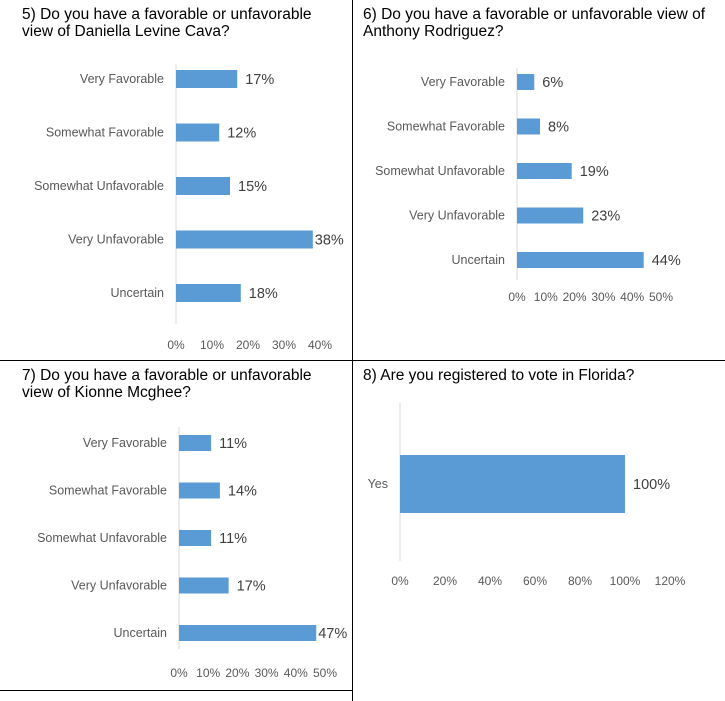  What do you see at coordinates (605, 217) in the screenshot?
I see `data-label: 23%` at bounding box center [605, 217].